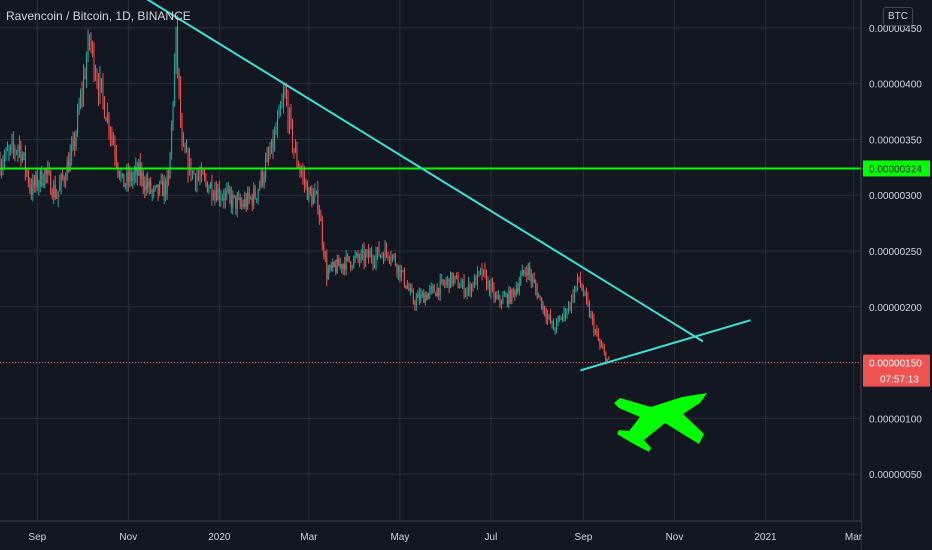 This screenshot has width=932, height=550. What do you see at coordinates (445, 537) in the screenshot?
I see `time-axis-labels: Sep Nov 2020 Mar May Jul Sep Nov 2021 Mar` at bounding box center [445, 537].